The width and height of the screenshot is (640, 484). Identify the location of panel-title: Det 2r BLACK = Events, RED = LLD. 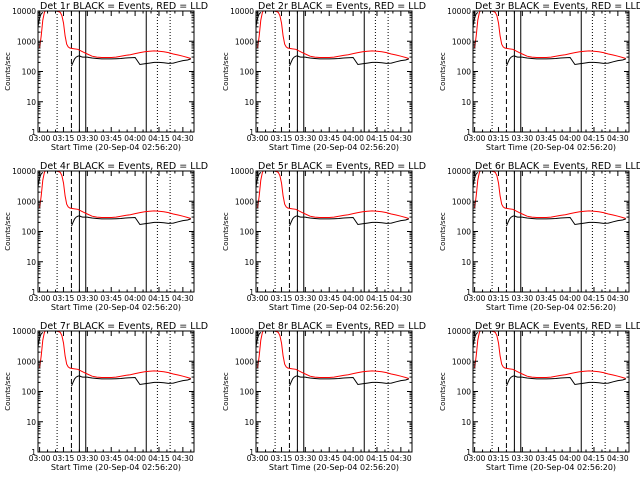
(342, 6).